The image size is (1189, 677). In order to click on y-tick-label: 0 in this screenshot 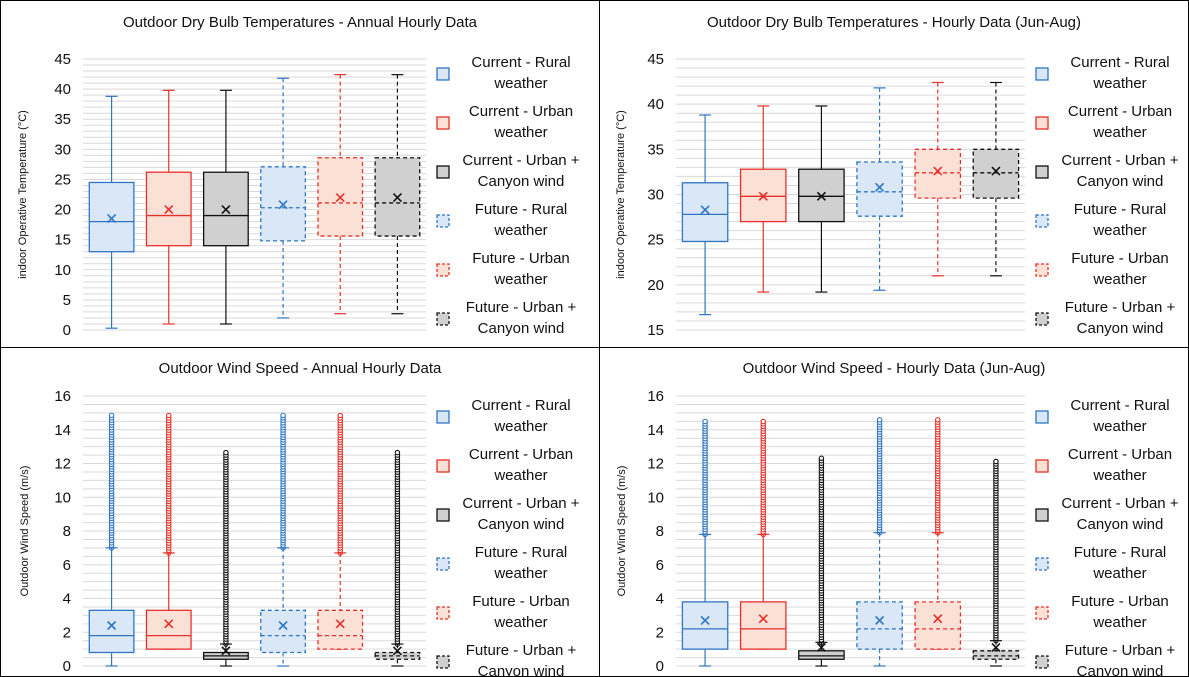, I will do `click(67, 666)`.